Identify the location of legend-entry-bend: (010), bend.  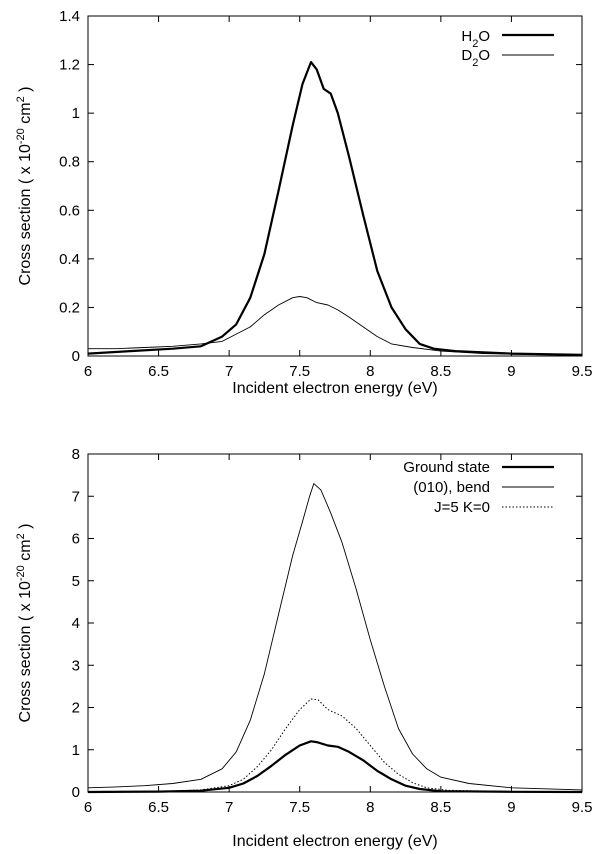
(483, 487).